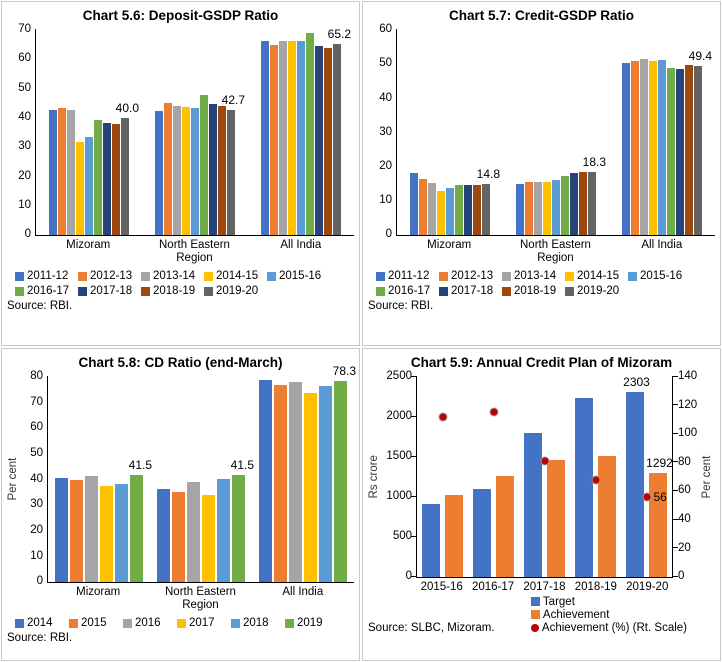  I want to click on left-tick-mark, so click(413, 496).